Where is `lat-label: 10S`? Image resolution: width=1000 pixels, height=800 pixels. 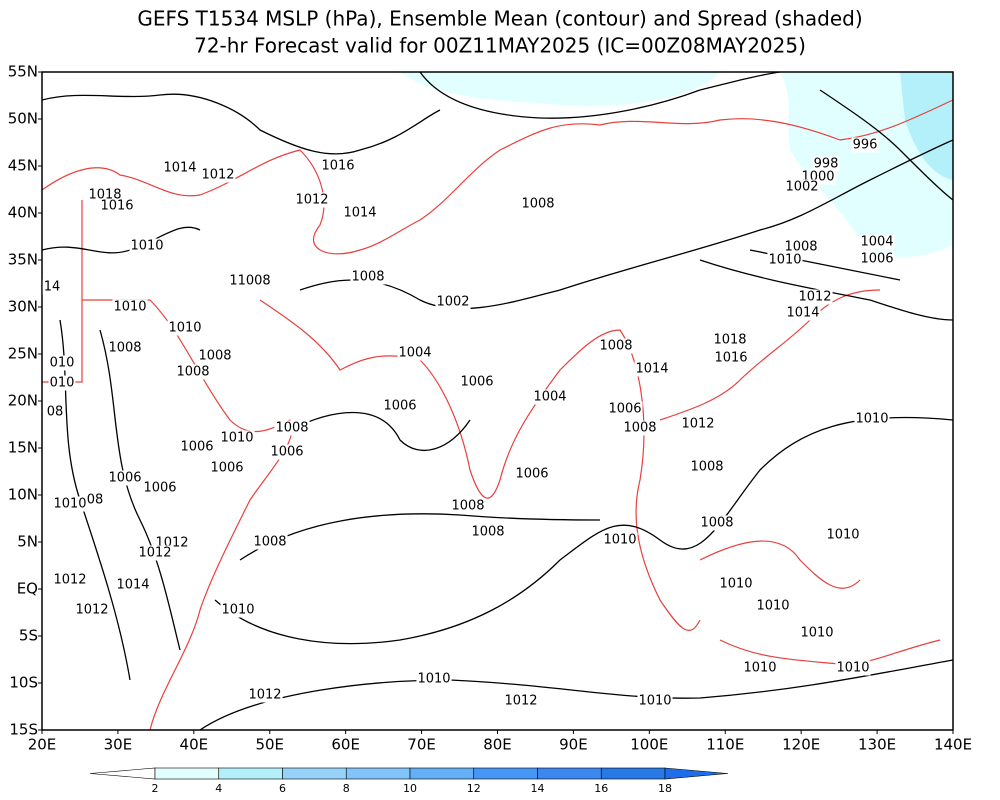 lat-label: 10S is located at coordinates (23, 683).